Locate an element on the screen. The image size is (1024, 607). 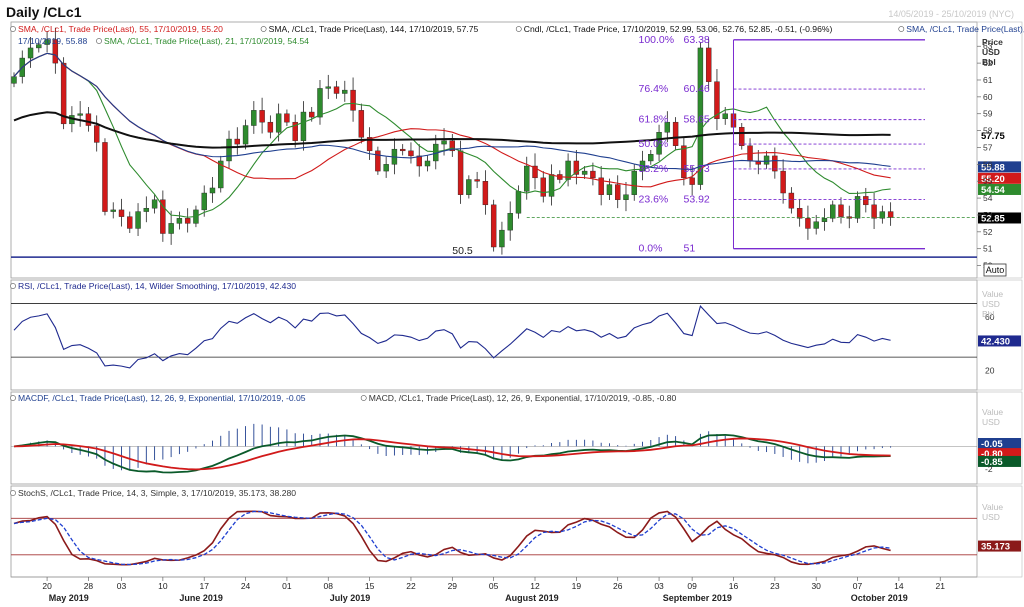
time-tick-label: 21 is located at coordinates (941, 586).